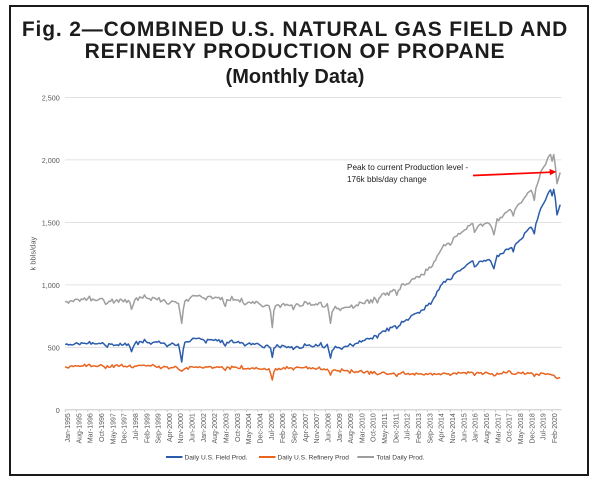 This screenshot has width=600, height=480. Describe the element at coordinates (340, 427) in the screenshot. I see `svg-text: Jan-2009` at that location.